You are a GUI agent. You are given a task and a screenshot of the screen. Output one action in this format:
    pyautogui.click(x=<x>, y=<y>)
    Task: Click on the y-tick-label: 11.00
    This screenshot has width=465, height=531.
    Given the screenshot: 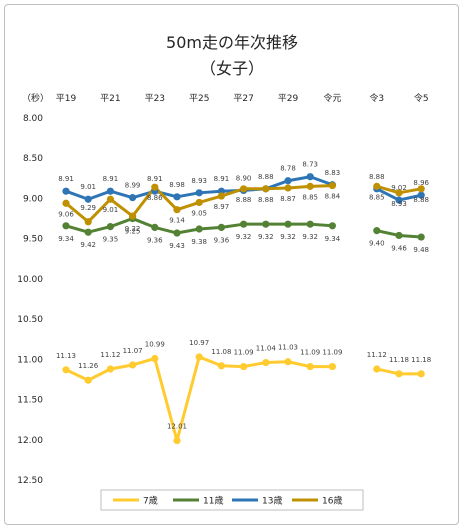 What is the action you would take?
    pyautogui.click(x=30, y=360)
    